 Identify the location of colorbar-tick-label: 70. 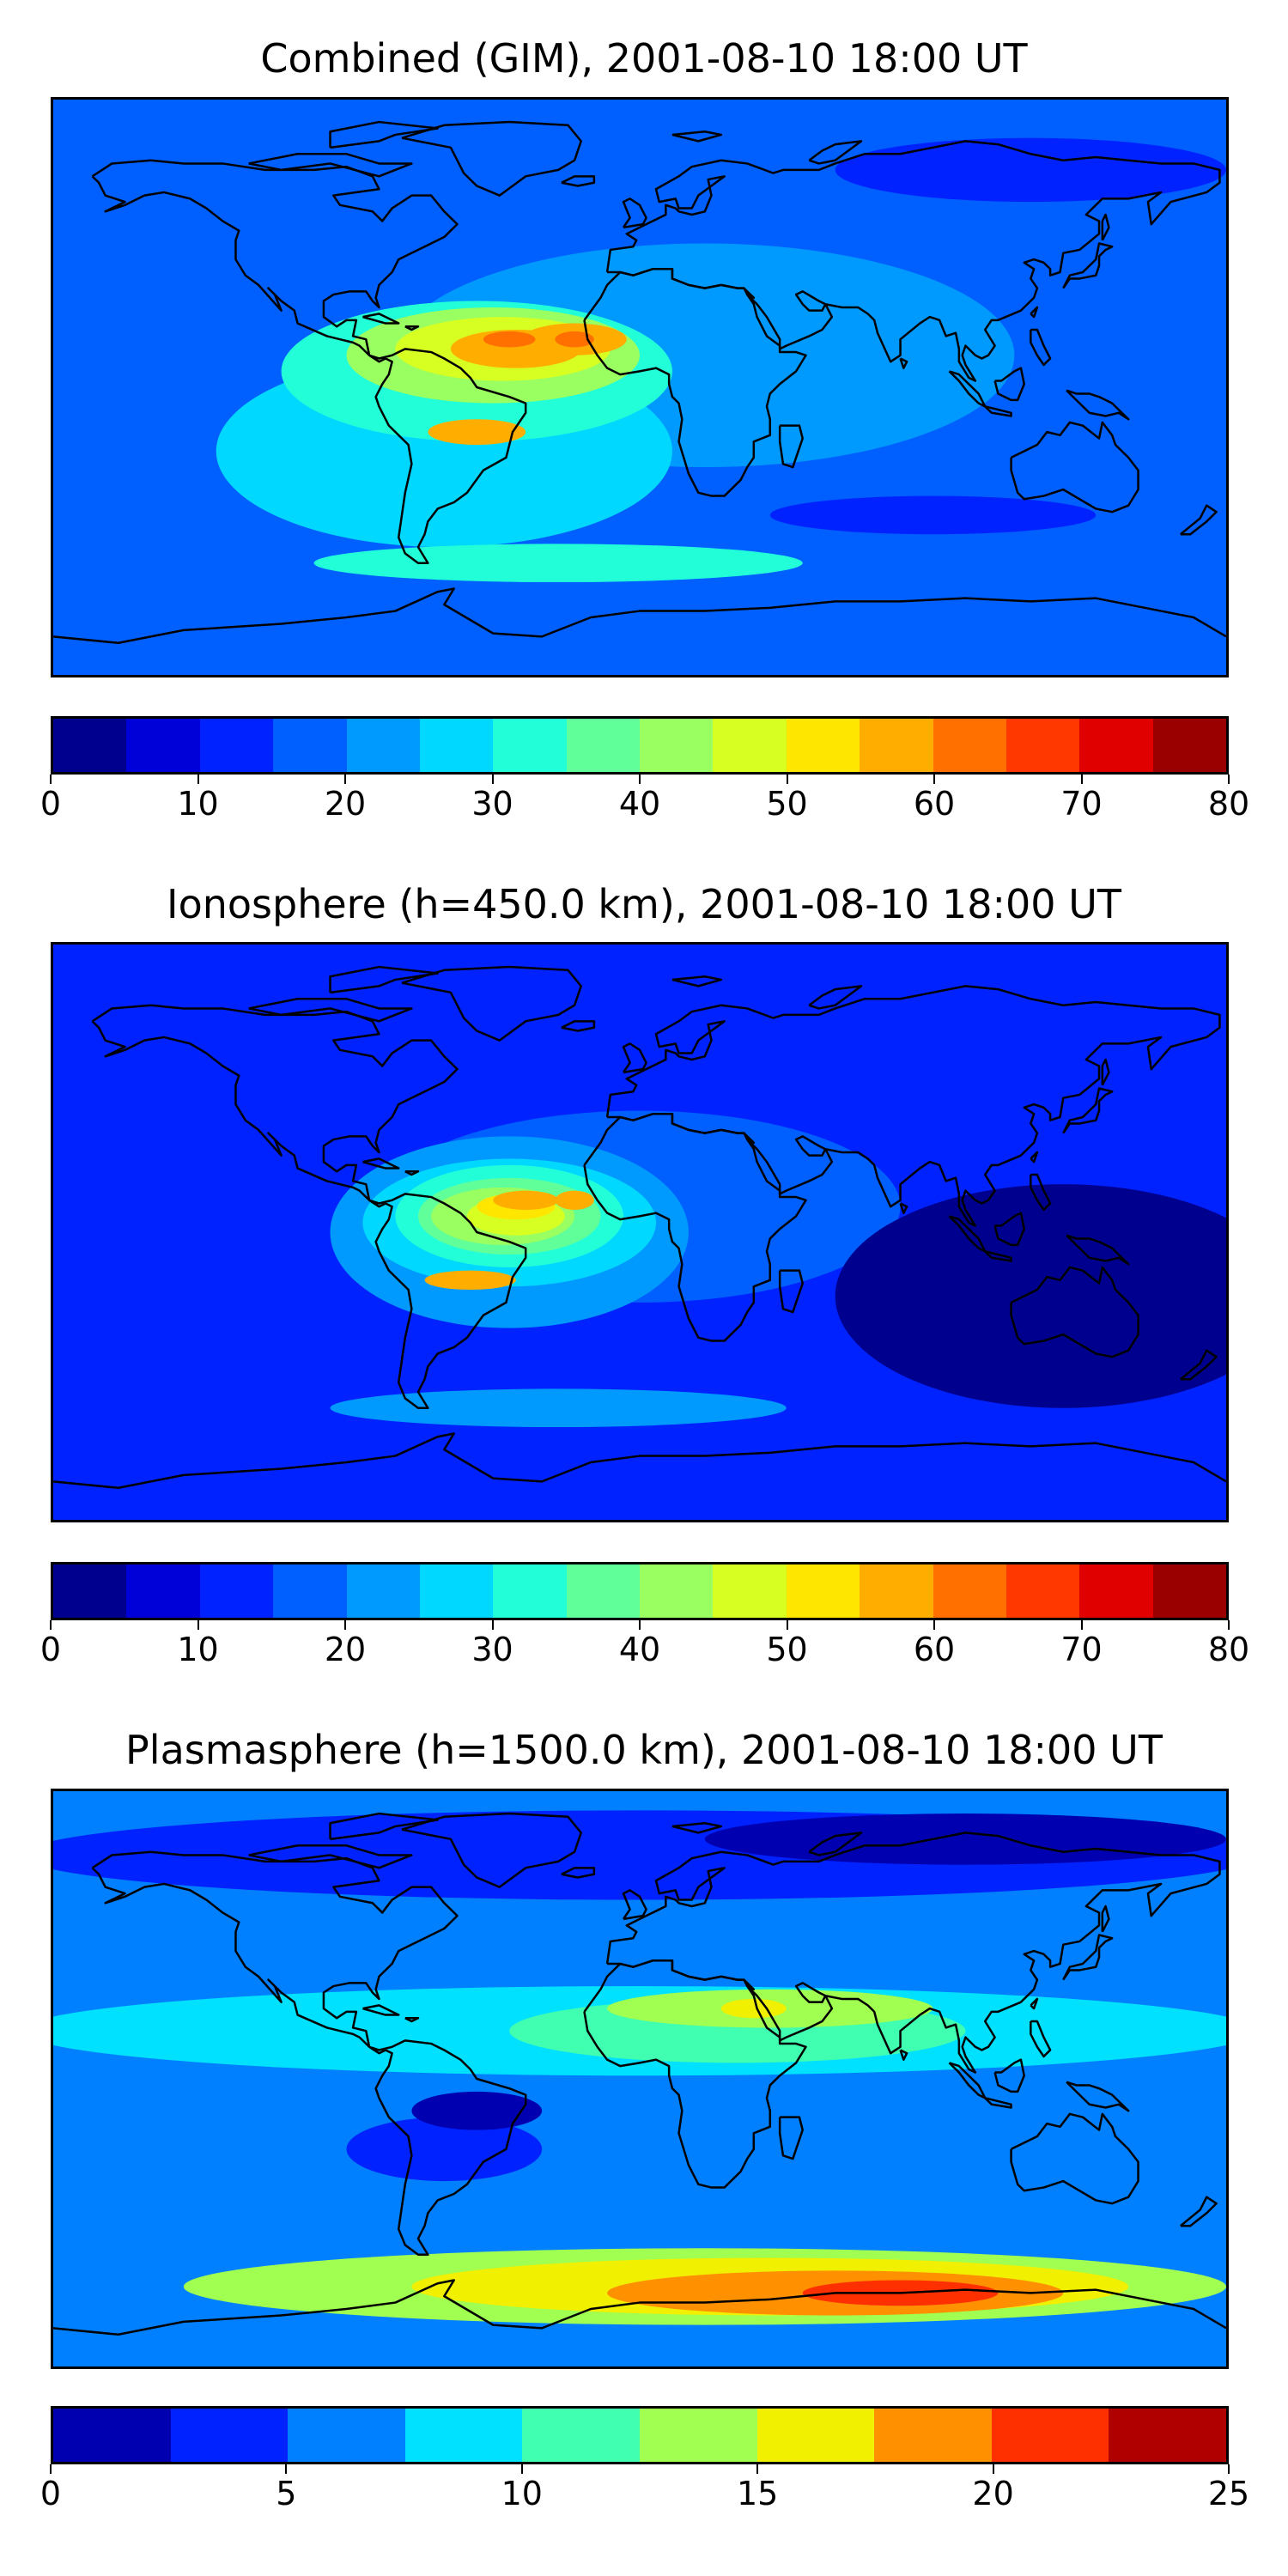
(1081, 1649).